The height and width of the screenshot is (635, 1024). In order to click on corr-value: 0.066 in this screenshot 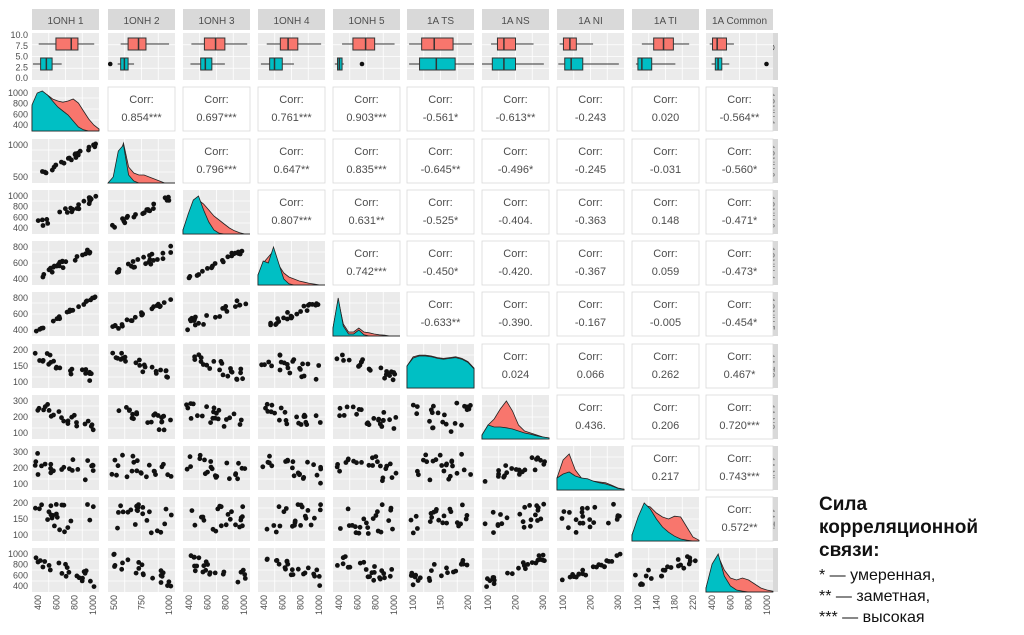, I will do `click(591, 375)`.